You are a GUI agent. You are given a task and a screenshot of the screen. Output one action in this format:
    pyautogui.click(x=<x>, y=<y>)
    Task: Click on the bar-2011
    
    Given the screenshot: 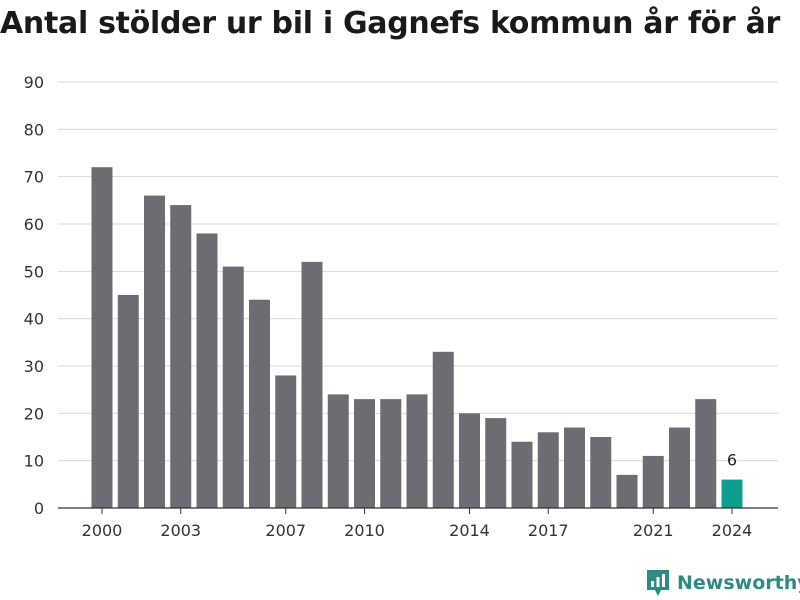 What is the action you would take?
    pyautogui.click(x=391, y=453)
    